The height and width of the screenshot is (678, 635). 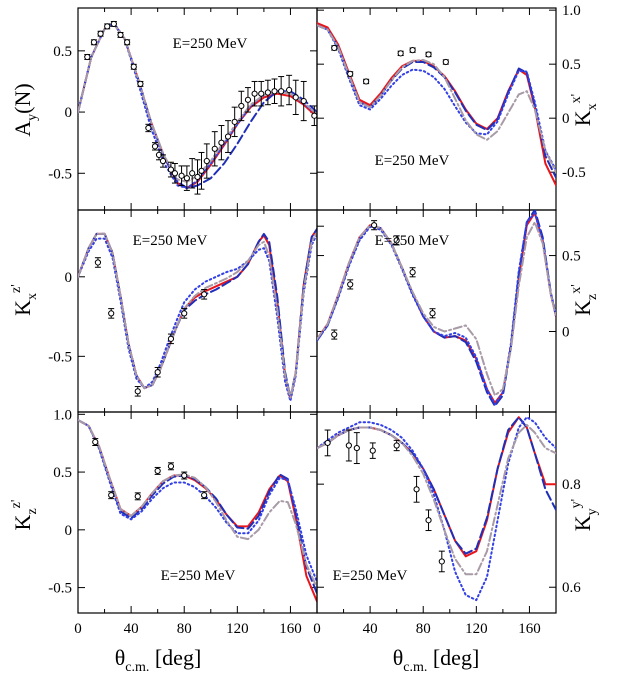 I want to click on x-axis-unit-right: [deg], so click(x=453, y=657).